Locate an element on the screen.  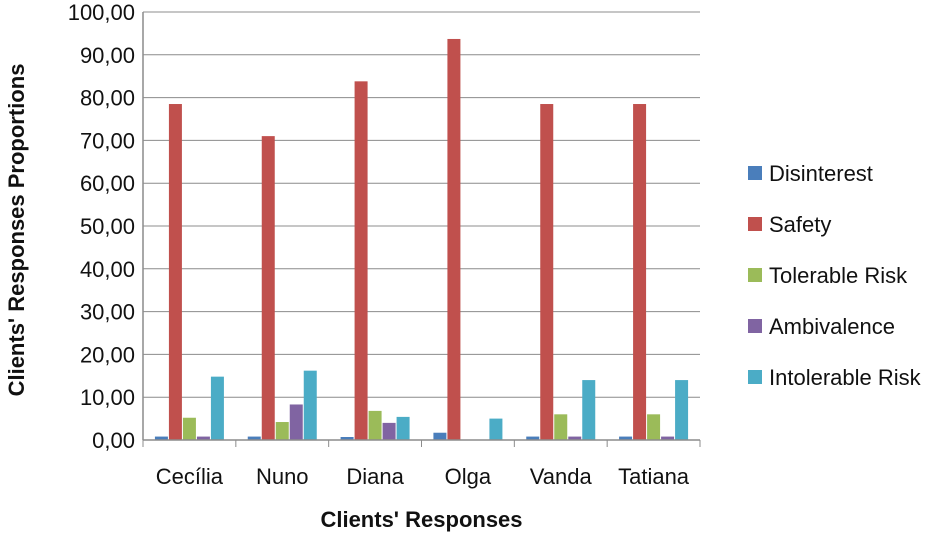
x-tick-label: Diana is located at coordinates (375, 476).